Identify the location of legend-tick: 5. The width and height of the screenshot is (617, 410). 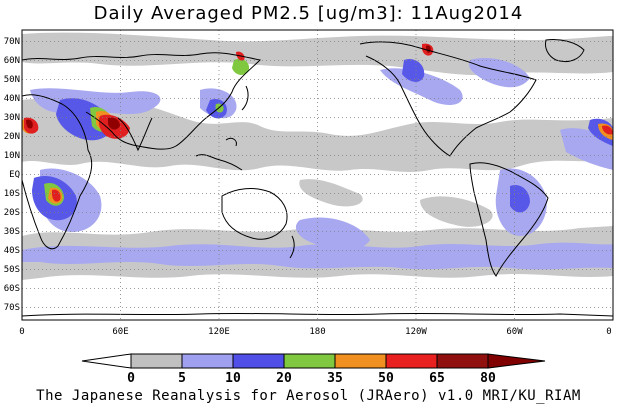
(182, 378).